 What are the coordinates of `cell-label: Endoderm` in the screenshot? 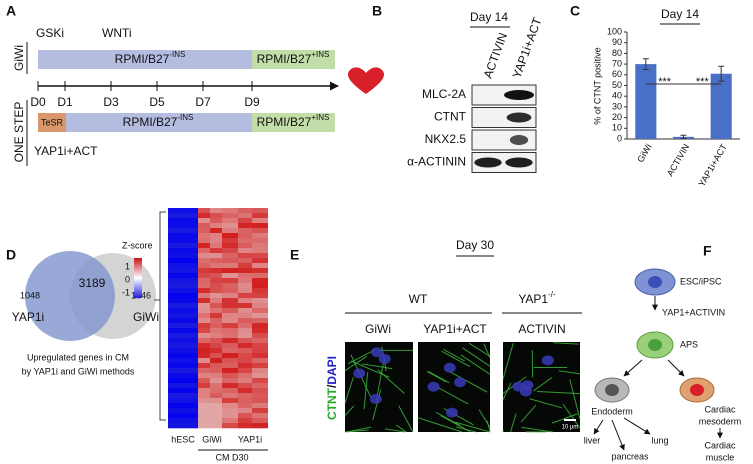 It's located at (612, 411).